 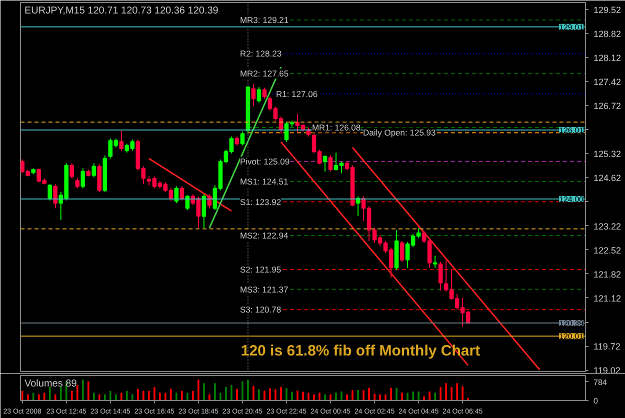 I want to click on y-tick-label: 123.22, so click(x=608, y=226).